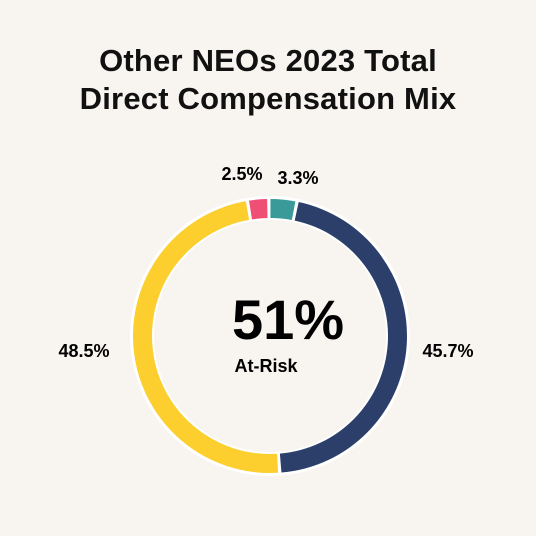 This screenshot has height=536, width=536. I want to click on slice-label-1: 3.3%, so click(297, 178).